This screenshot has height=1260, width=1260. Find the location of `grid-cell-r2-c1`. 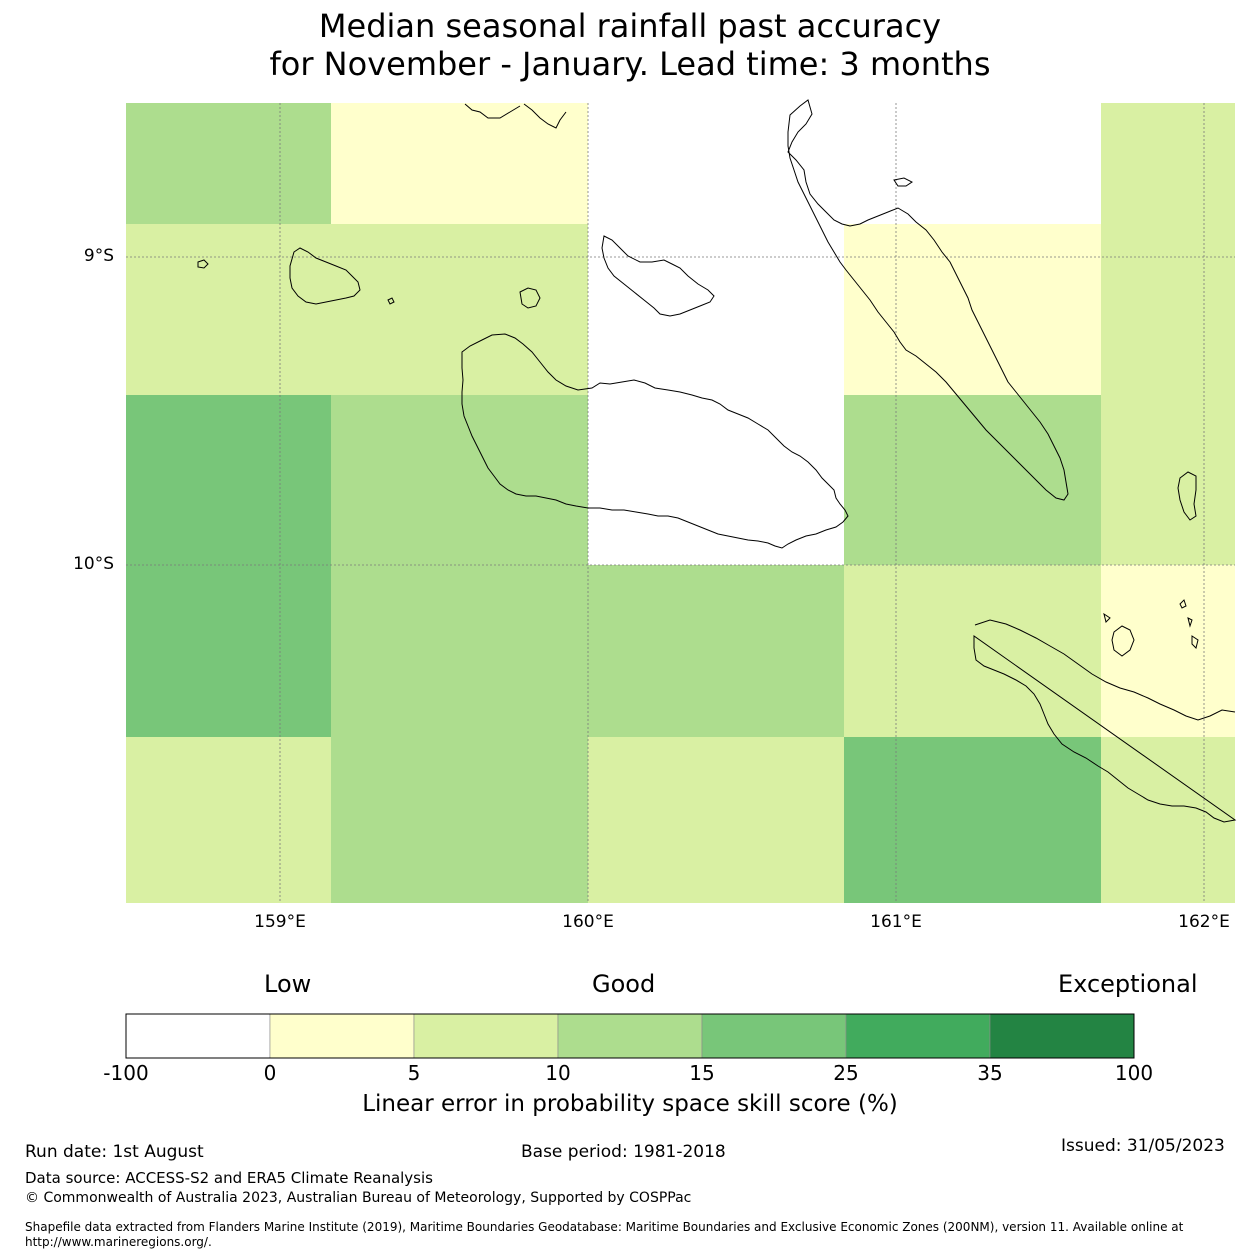

grid-cell-r2-c1 is located at coordinates (459, 480).